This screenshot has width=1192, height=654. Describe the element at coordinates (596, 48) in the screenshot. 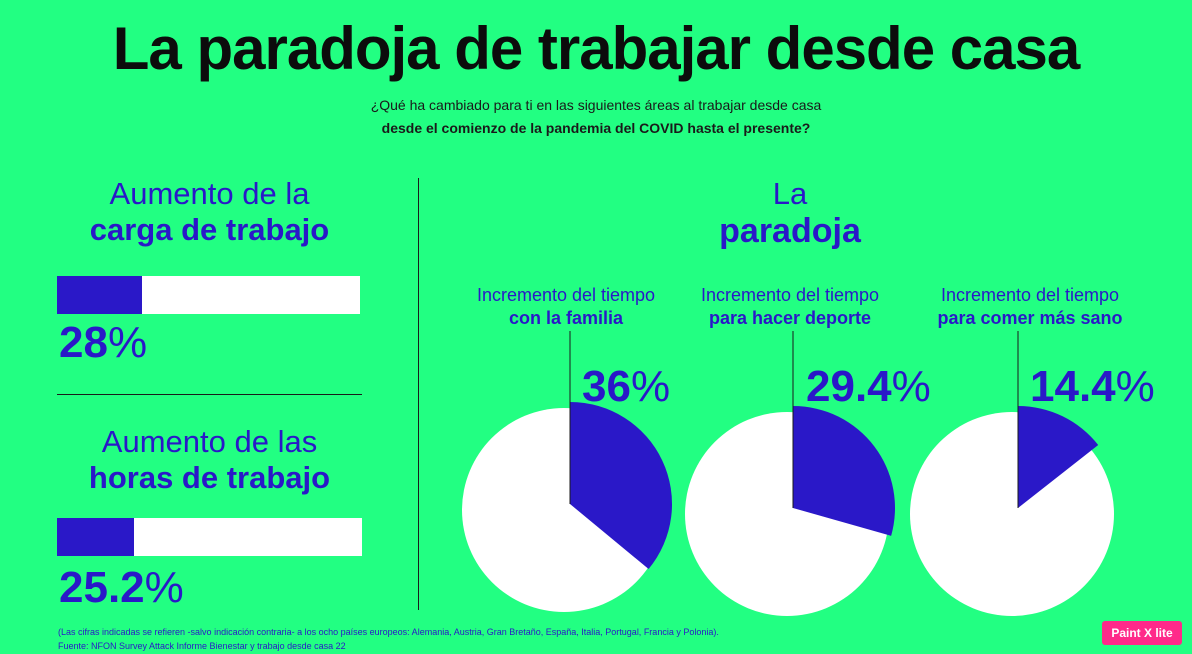

I see `page-title: La paradoja de trabajar desde casa` at that location.